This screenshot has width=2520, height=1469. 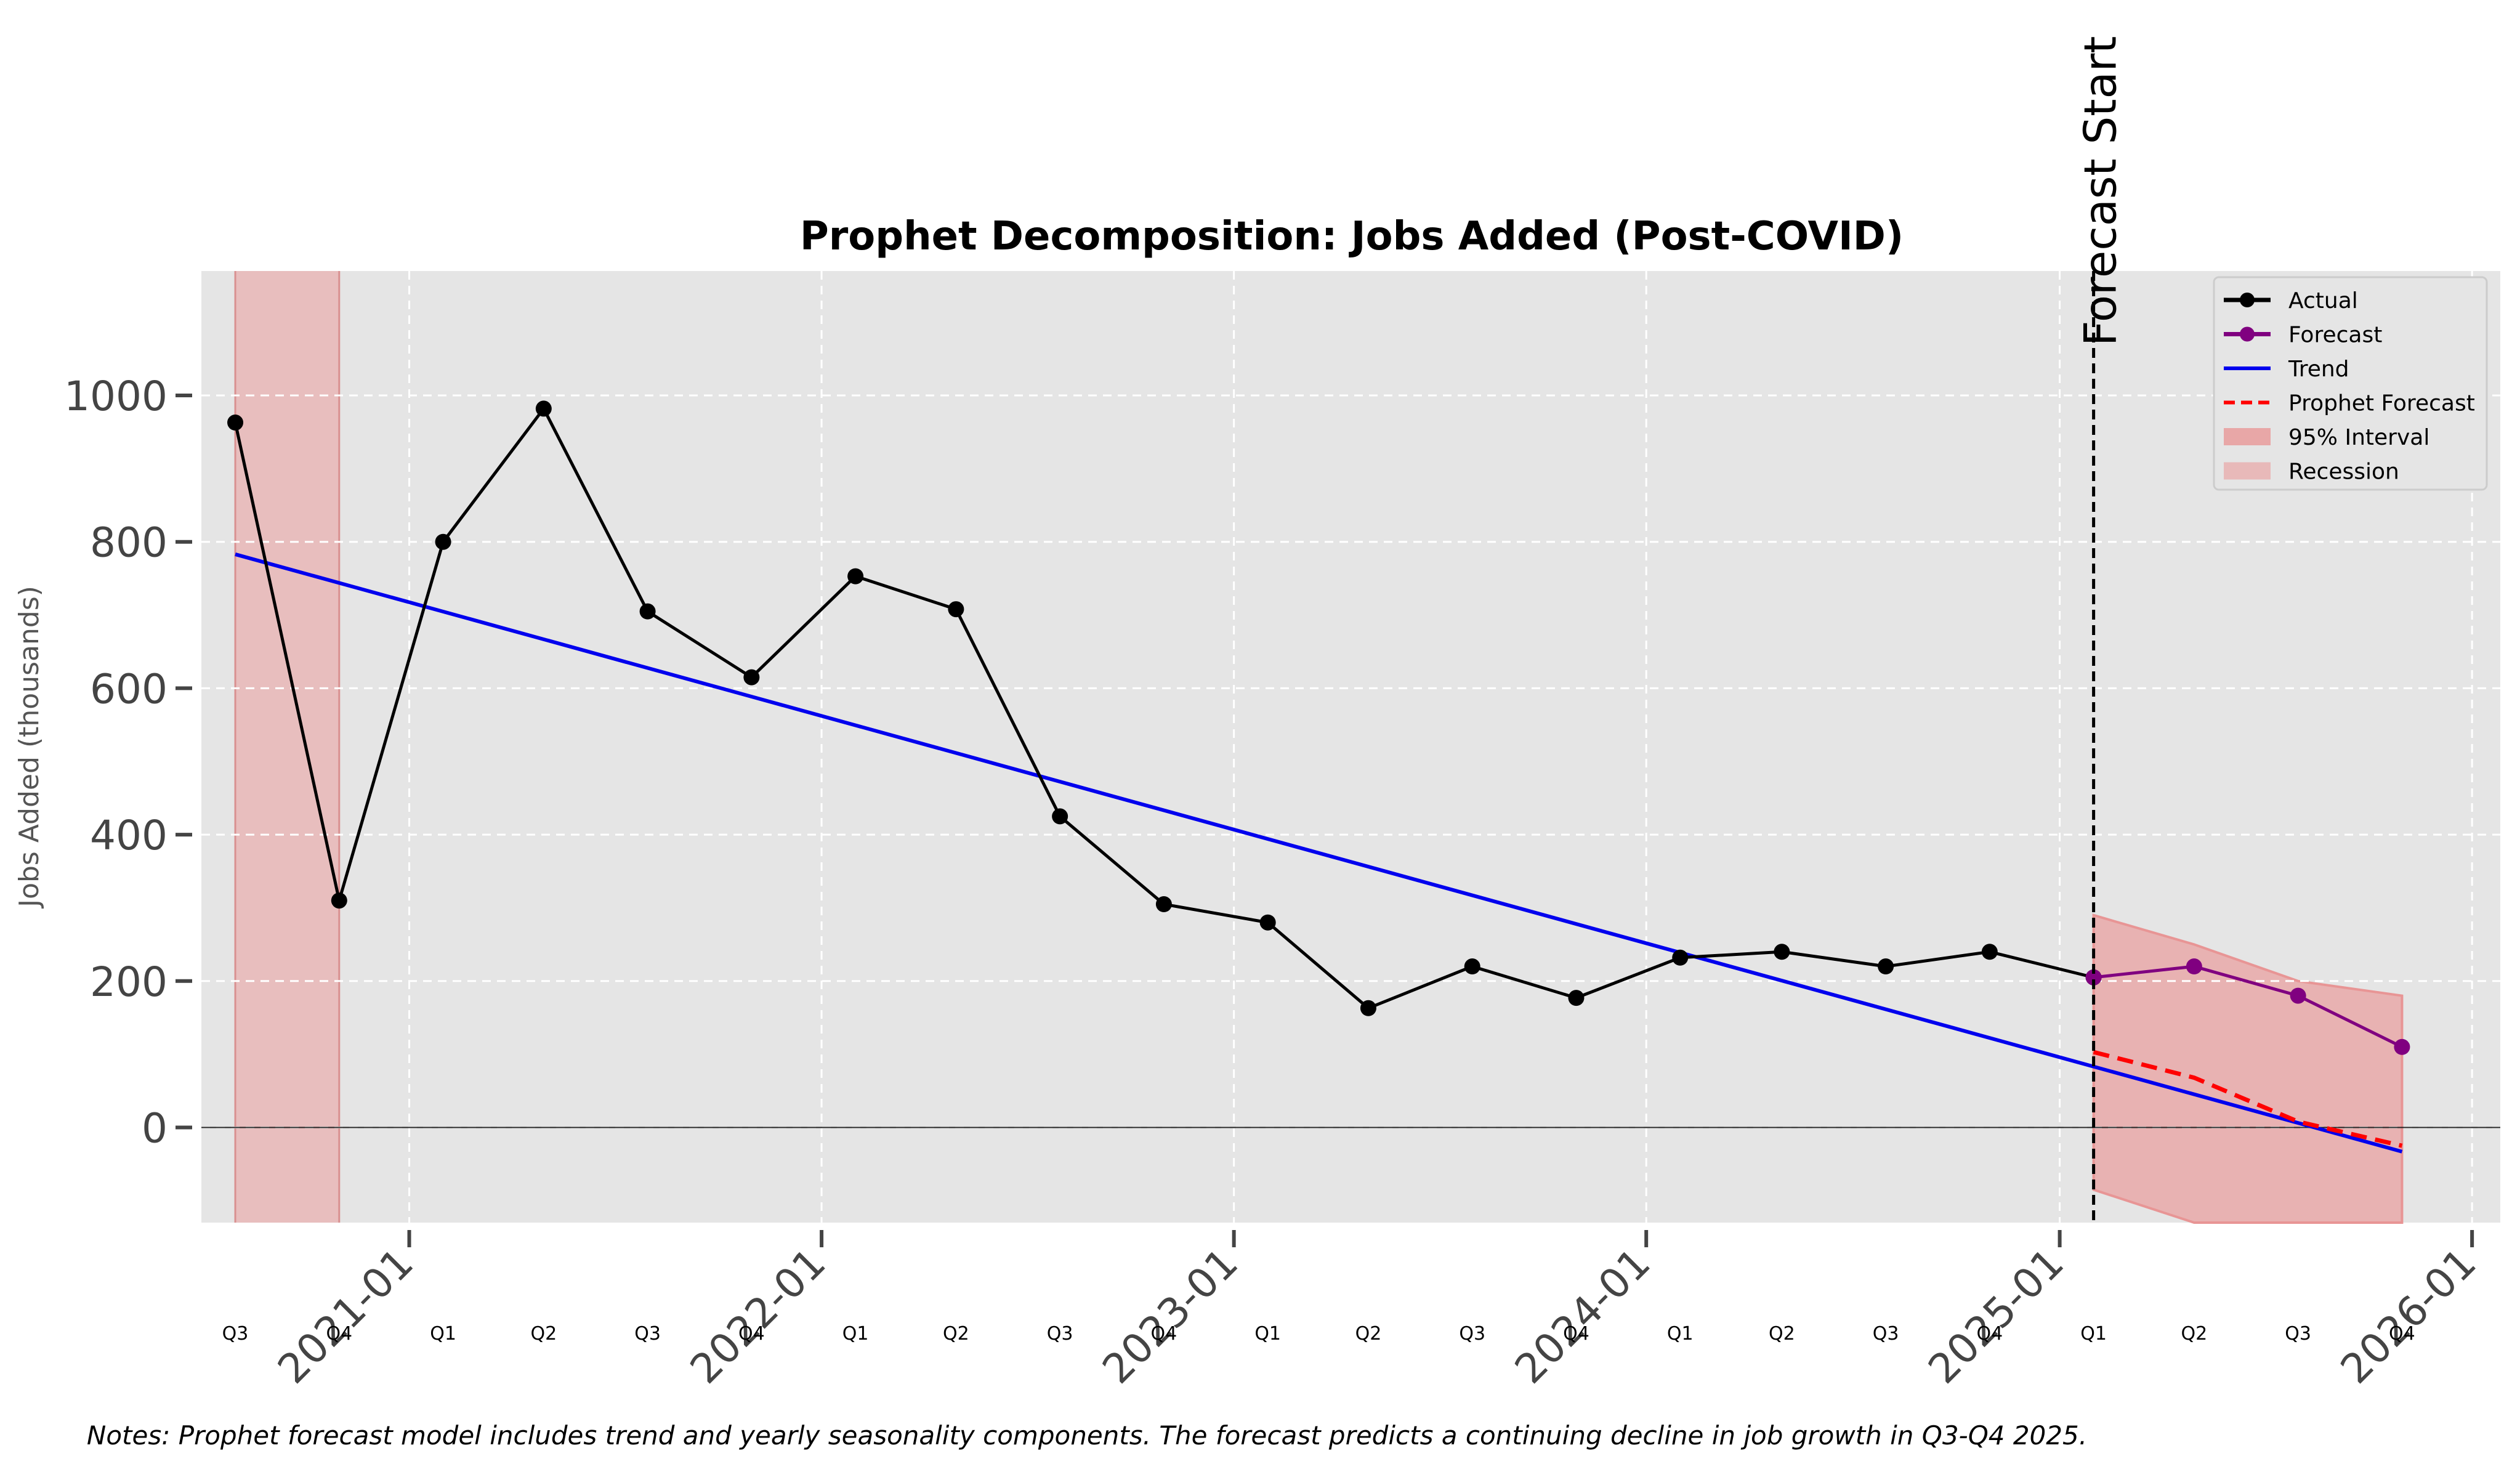 What do you see at coordinates (116, 396) in the screenshot?
I see `y-tick-label: 1000` at bounding box center [116, 396].